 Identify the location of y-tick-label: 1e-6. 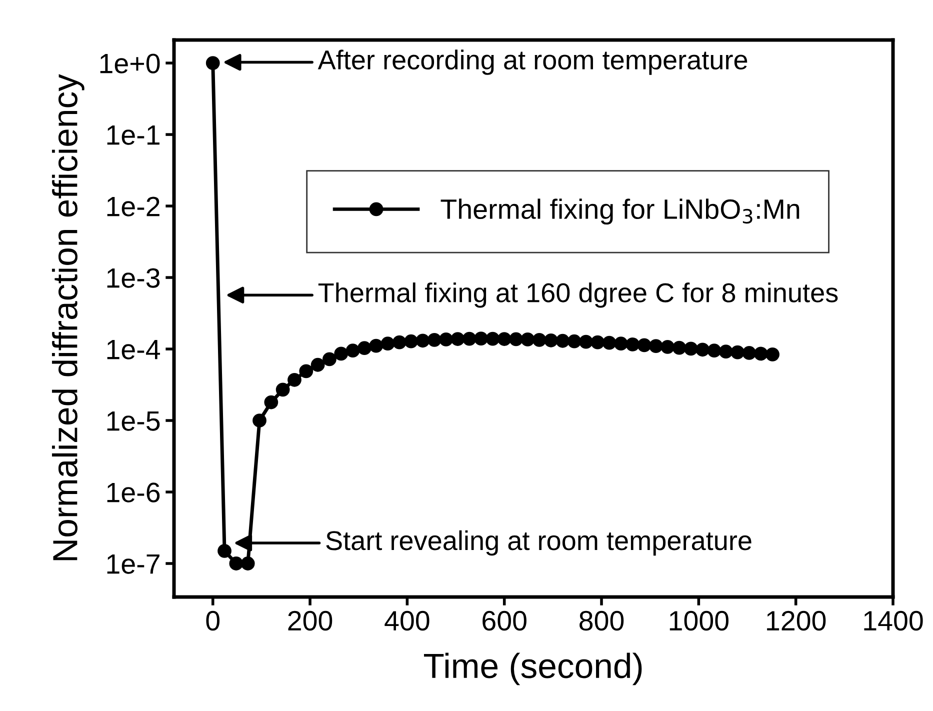
(133, 492).